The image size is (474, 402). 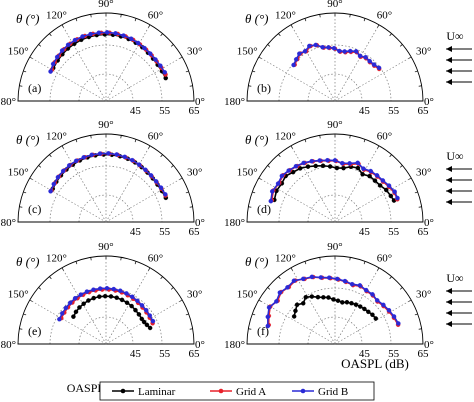 I want to click on grid-arc, so click(x=335, y=330).